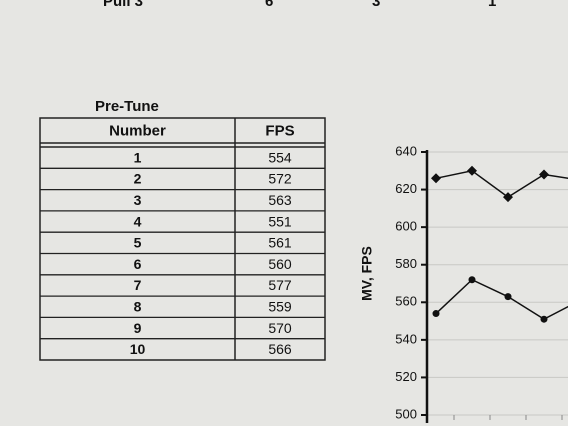 The image size is (568, 426). I want to click on table-cell: 6, so click(138, 264).